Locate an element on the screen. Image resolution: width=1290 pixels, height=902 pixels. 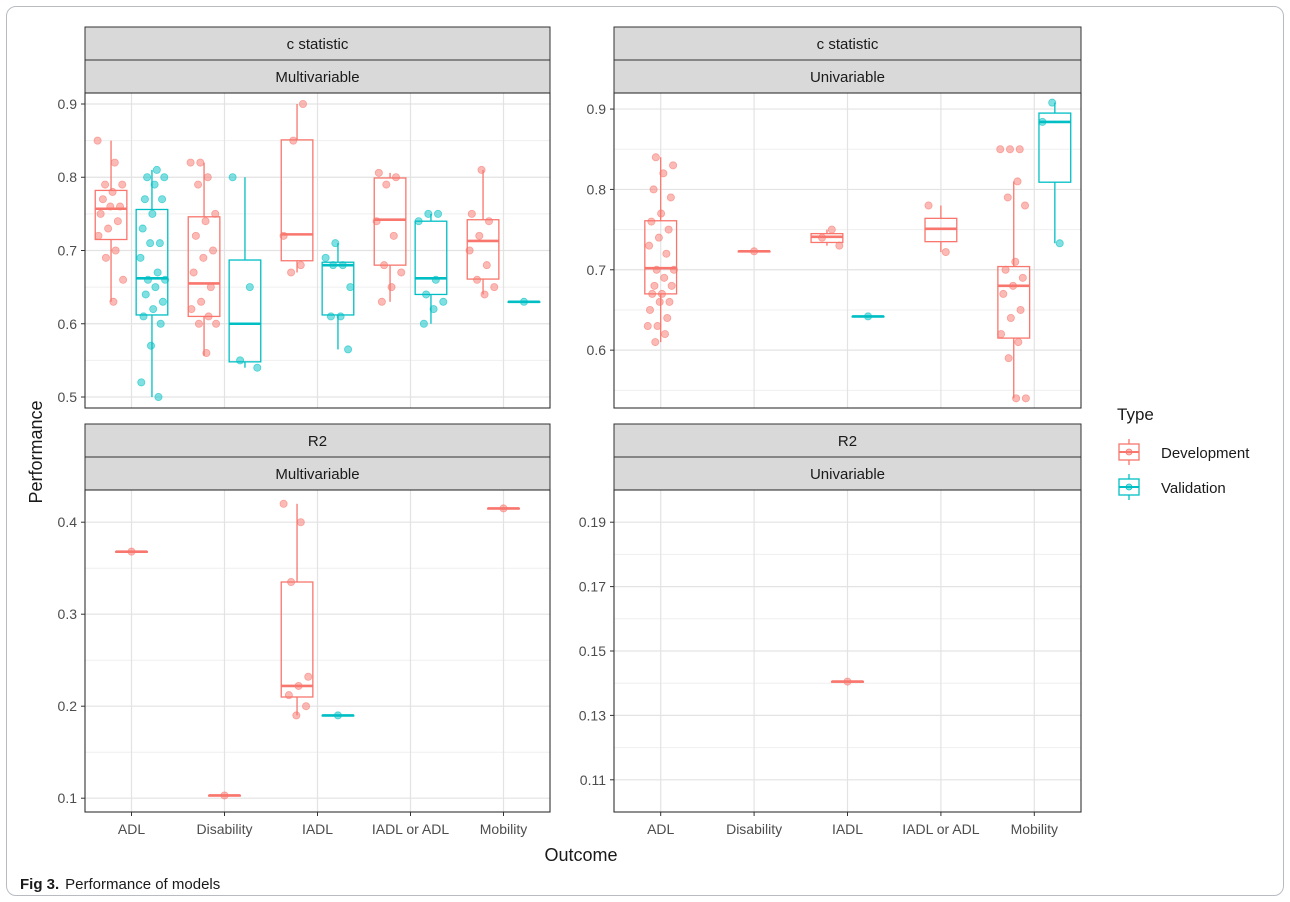
box-adl-development is located at coordinates (110, 221).